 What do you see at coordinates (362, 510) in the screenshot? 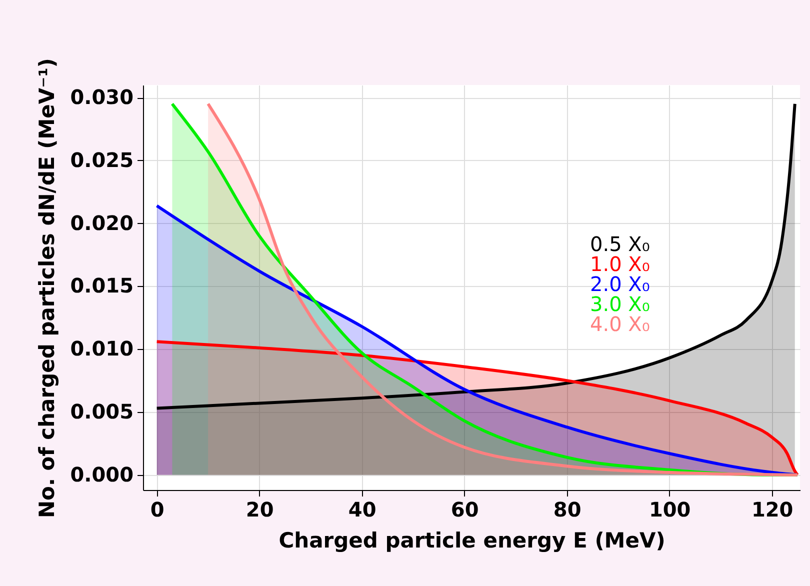
I see `x-tick-label: 40` at bounding box center [362, 510].